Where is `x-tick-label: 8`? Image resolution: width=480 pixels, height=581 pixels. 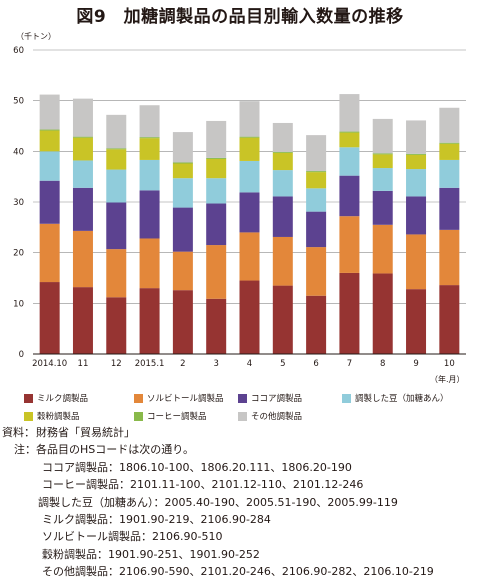
x-tick-label: 8 is located at coordinates (382, 364).